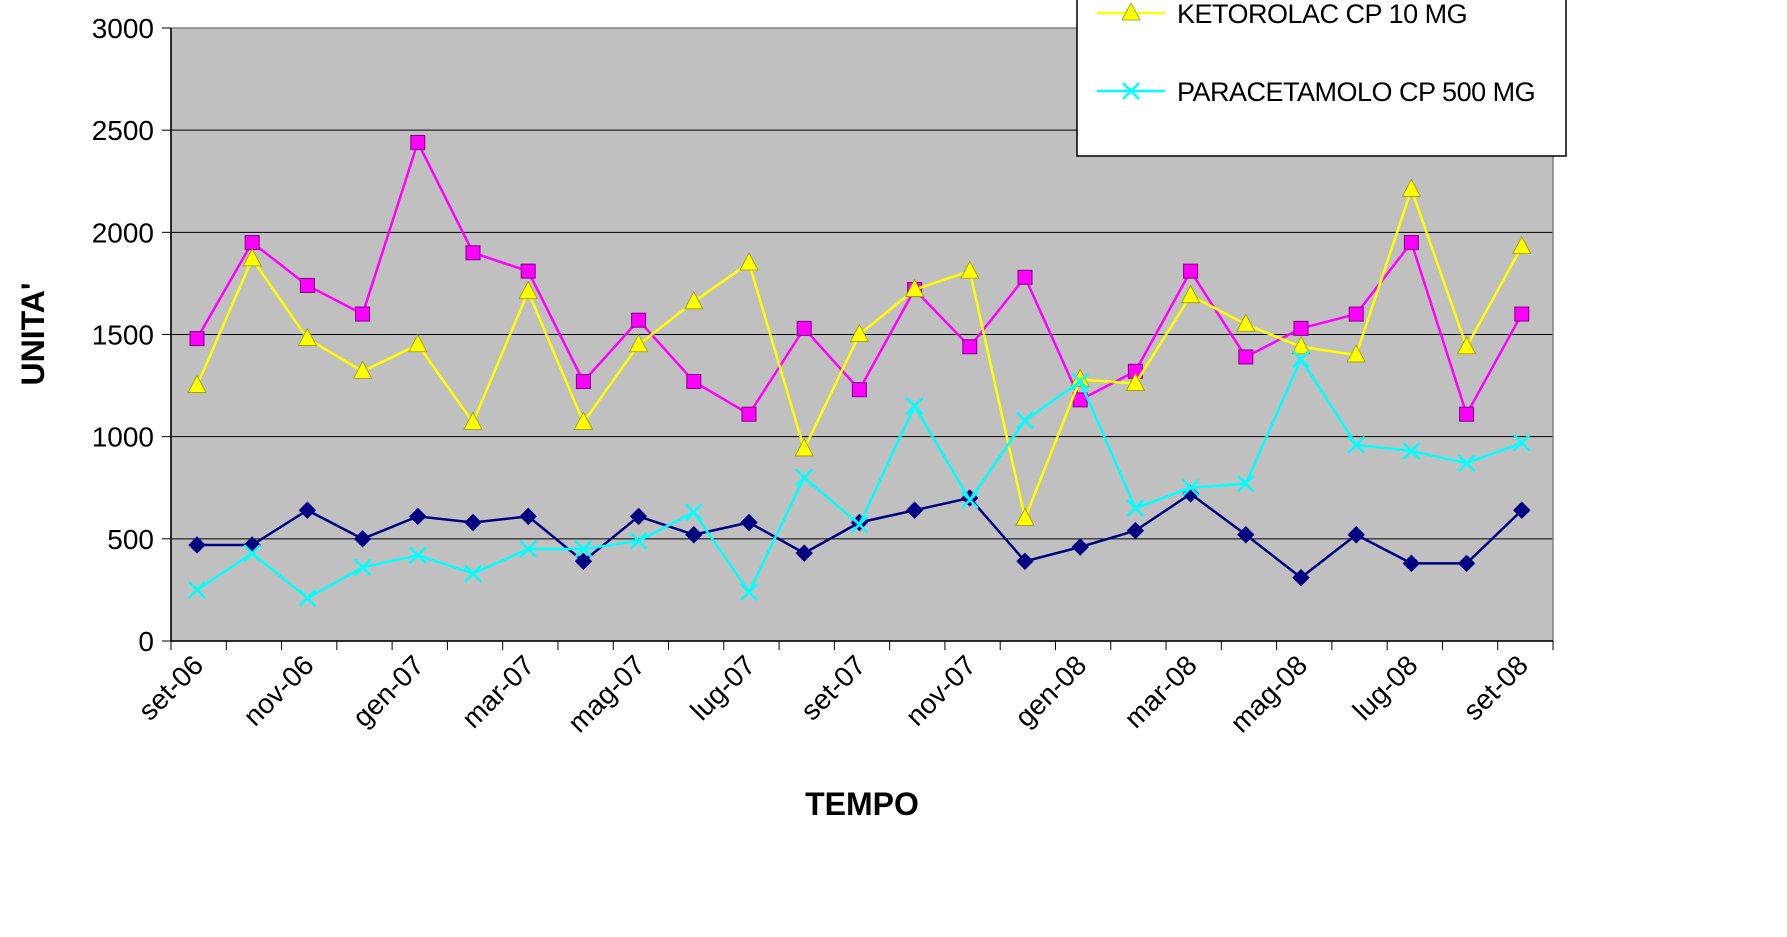 The image size is (1787, 937). I want to click on legend-entry: KETOROLAC CP 10 MG, so click(1282, 14).